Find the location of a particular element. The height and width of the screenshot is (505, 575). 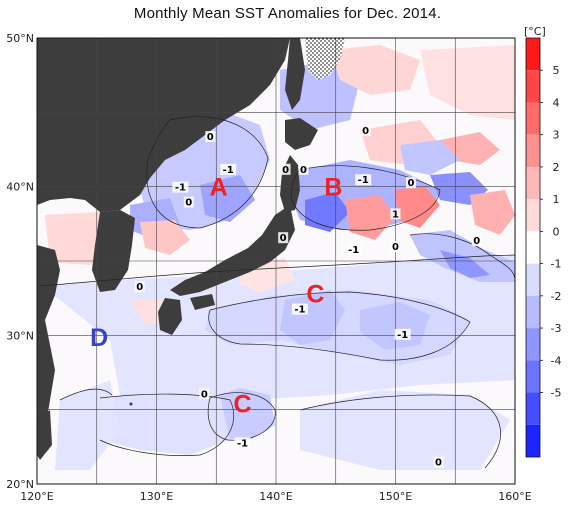

longitude-labels: 120°E 130°E 140°E 150°E 160°E is located at coordinates (275, 496).